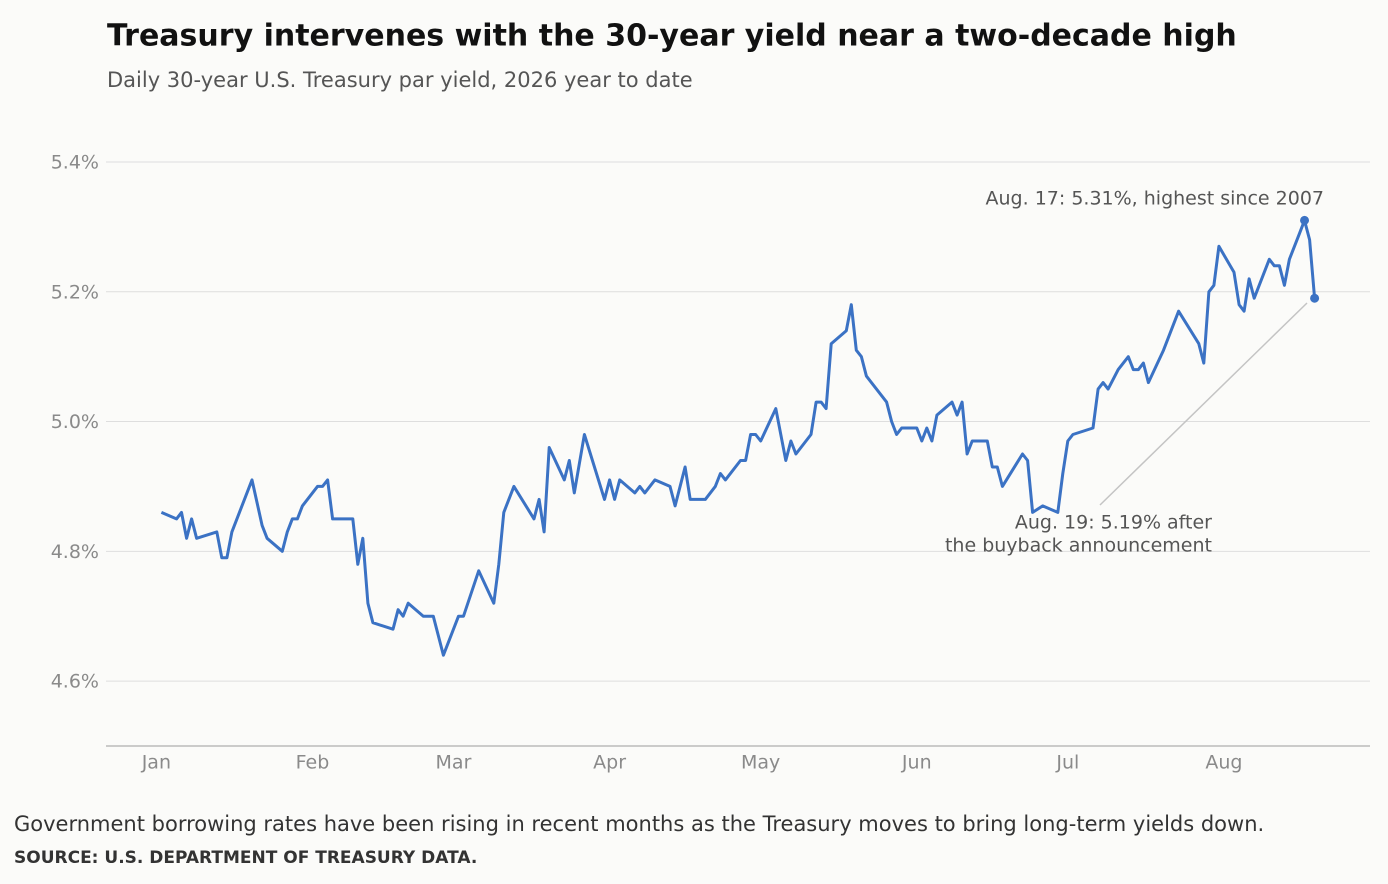  Describe the element at coordinates (1067, 763) in the screenshot. I see `x-tick-label: Jul` at that location.